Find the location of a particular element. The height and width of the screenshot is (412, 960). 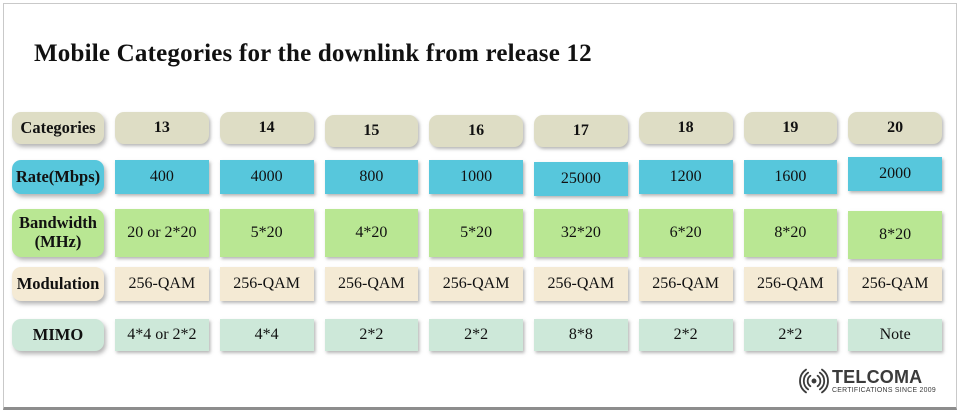

mimo-cell: Note is located at coordinates (895, 335).